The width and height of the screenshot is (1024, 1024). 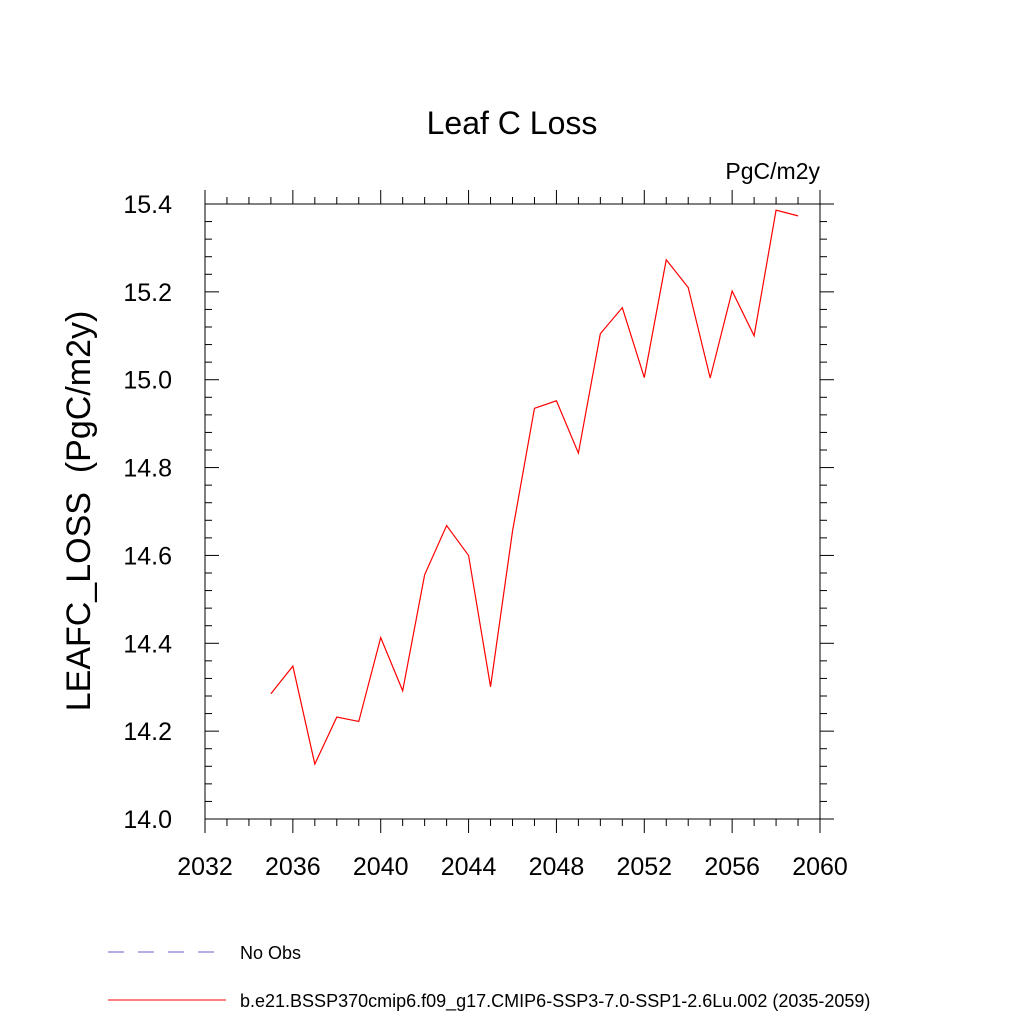 I want to click on x-tick-label: 2056, so click(x=732, y=867).